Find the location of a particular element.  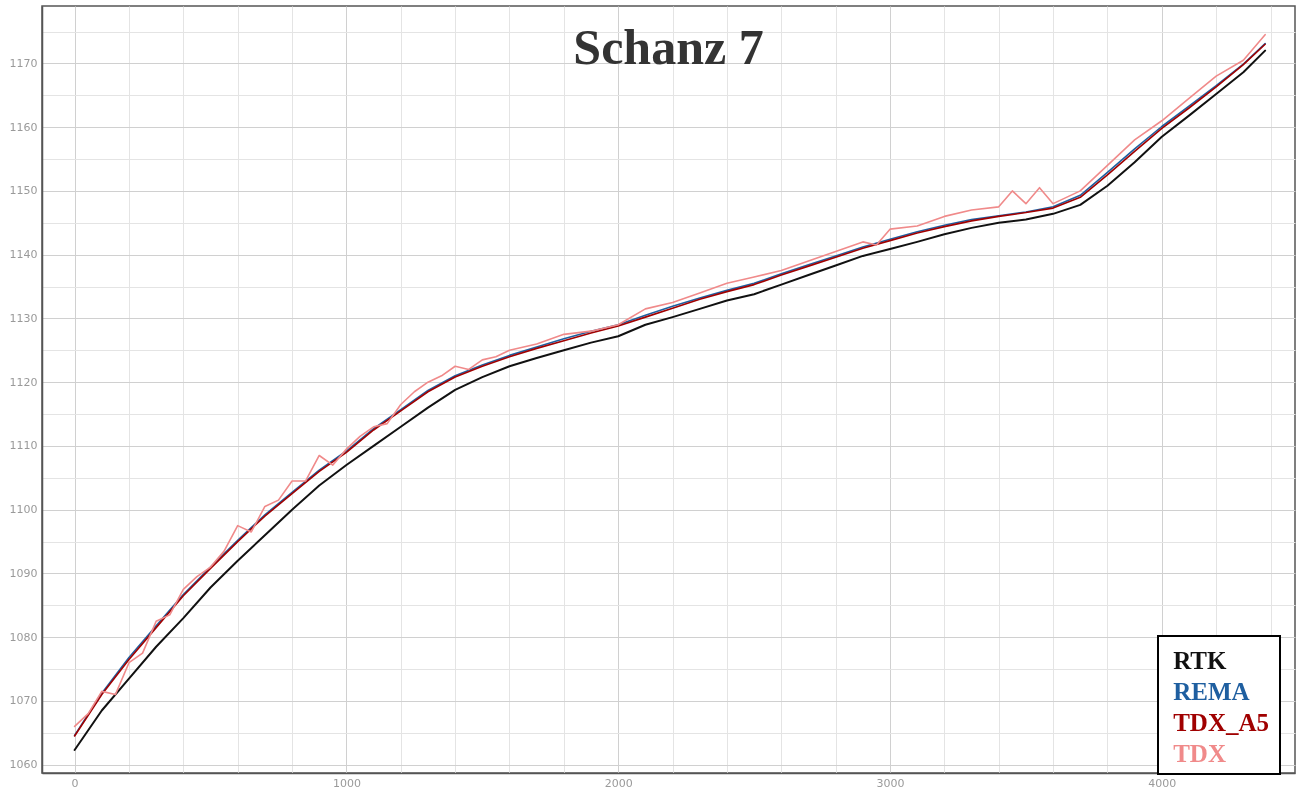

y-tick-label: 1090 is located at coordinates (23, 573).